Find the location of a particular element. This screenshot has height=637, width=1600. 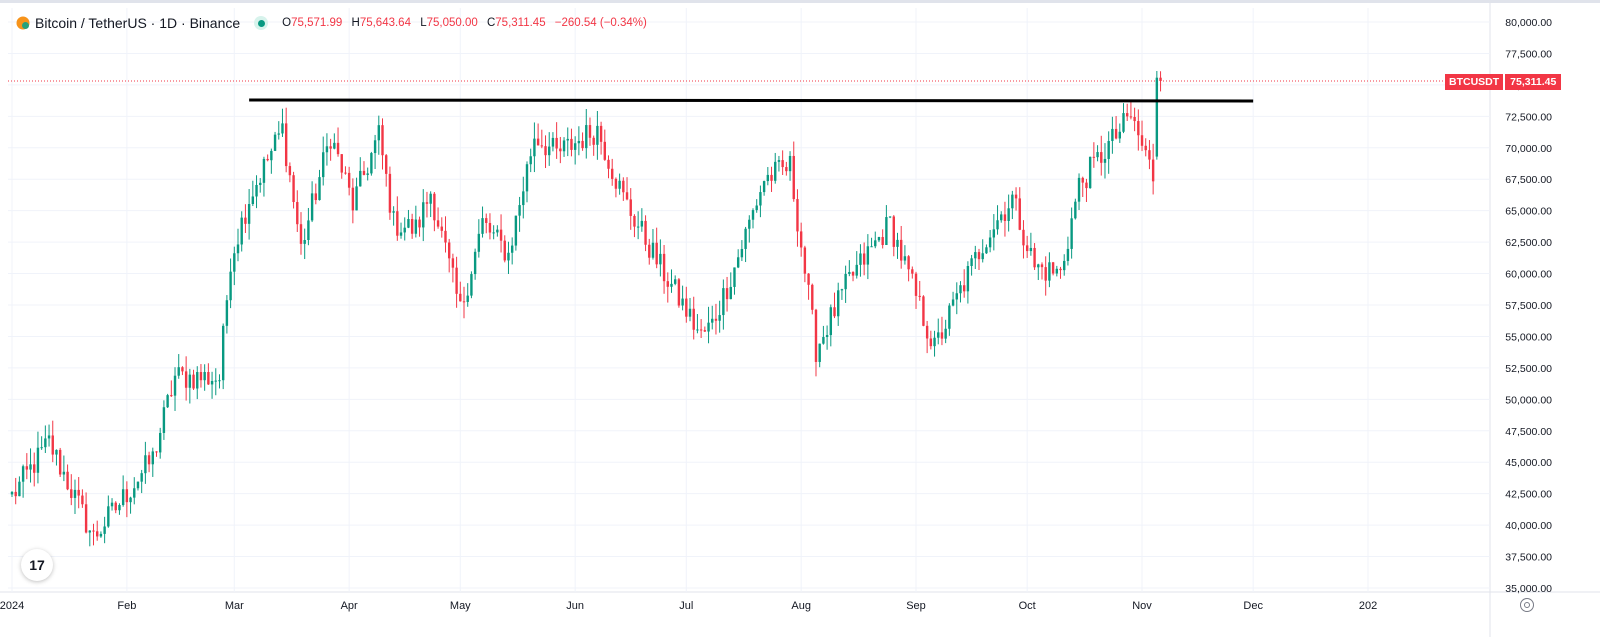

close-value: 75,311.45 is located at coordinates (520, 23).